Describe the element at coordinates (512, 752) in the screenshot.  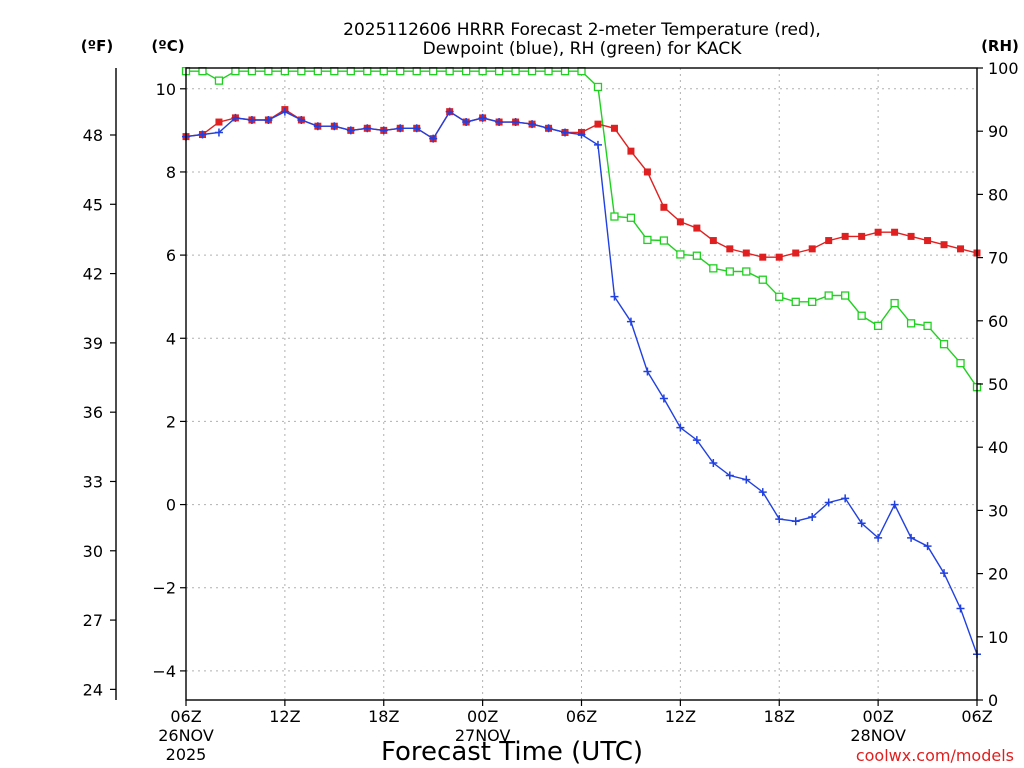
I see `x-axis-label: Forecast Time (UTC)` at that location.